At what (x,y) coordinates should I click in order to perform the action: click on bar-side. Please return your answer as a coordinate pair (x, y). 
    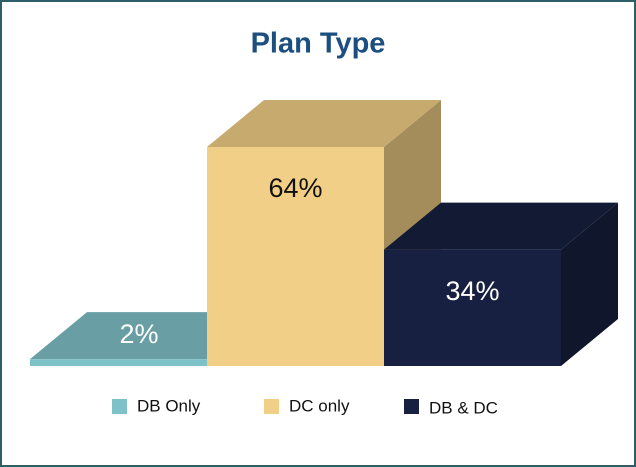
    Looking at the image, I should click on (589, 284).